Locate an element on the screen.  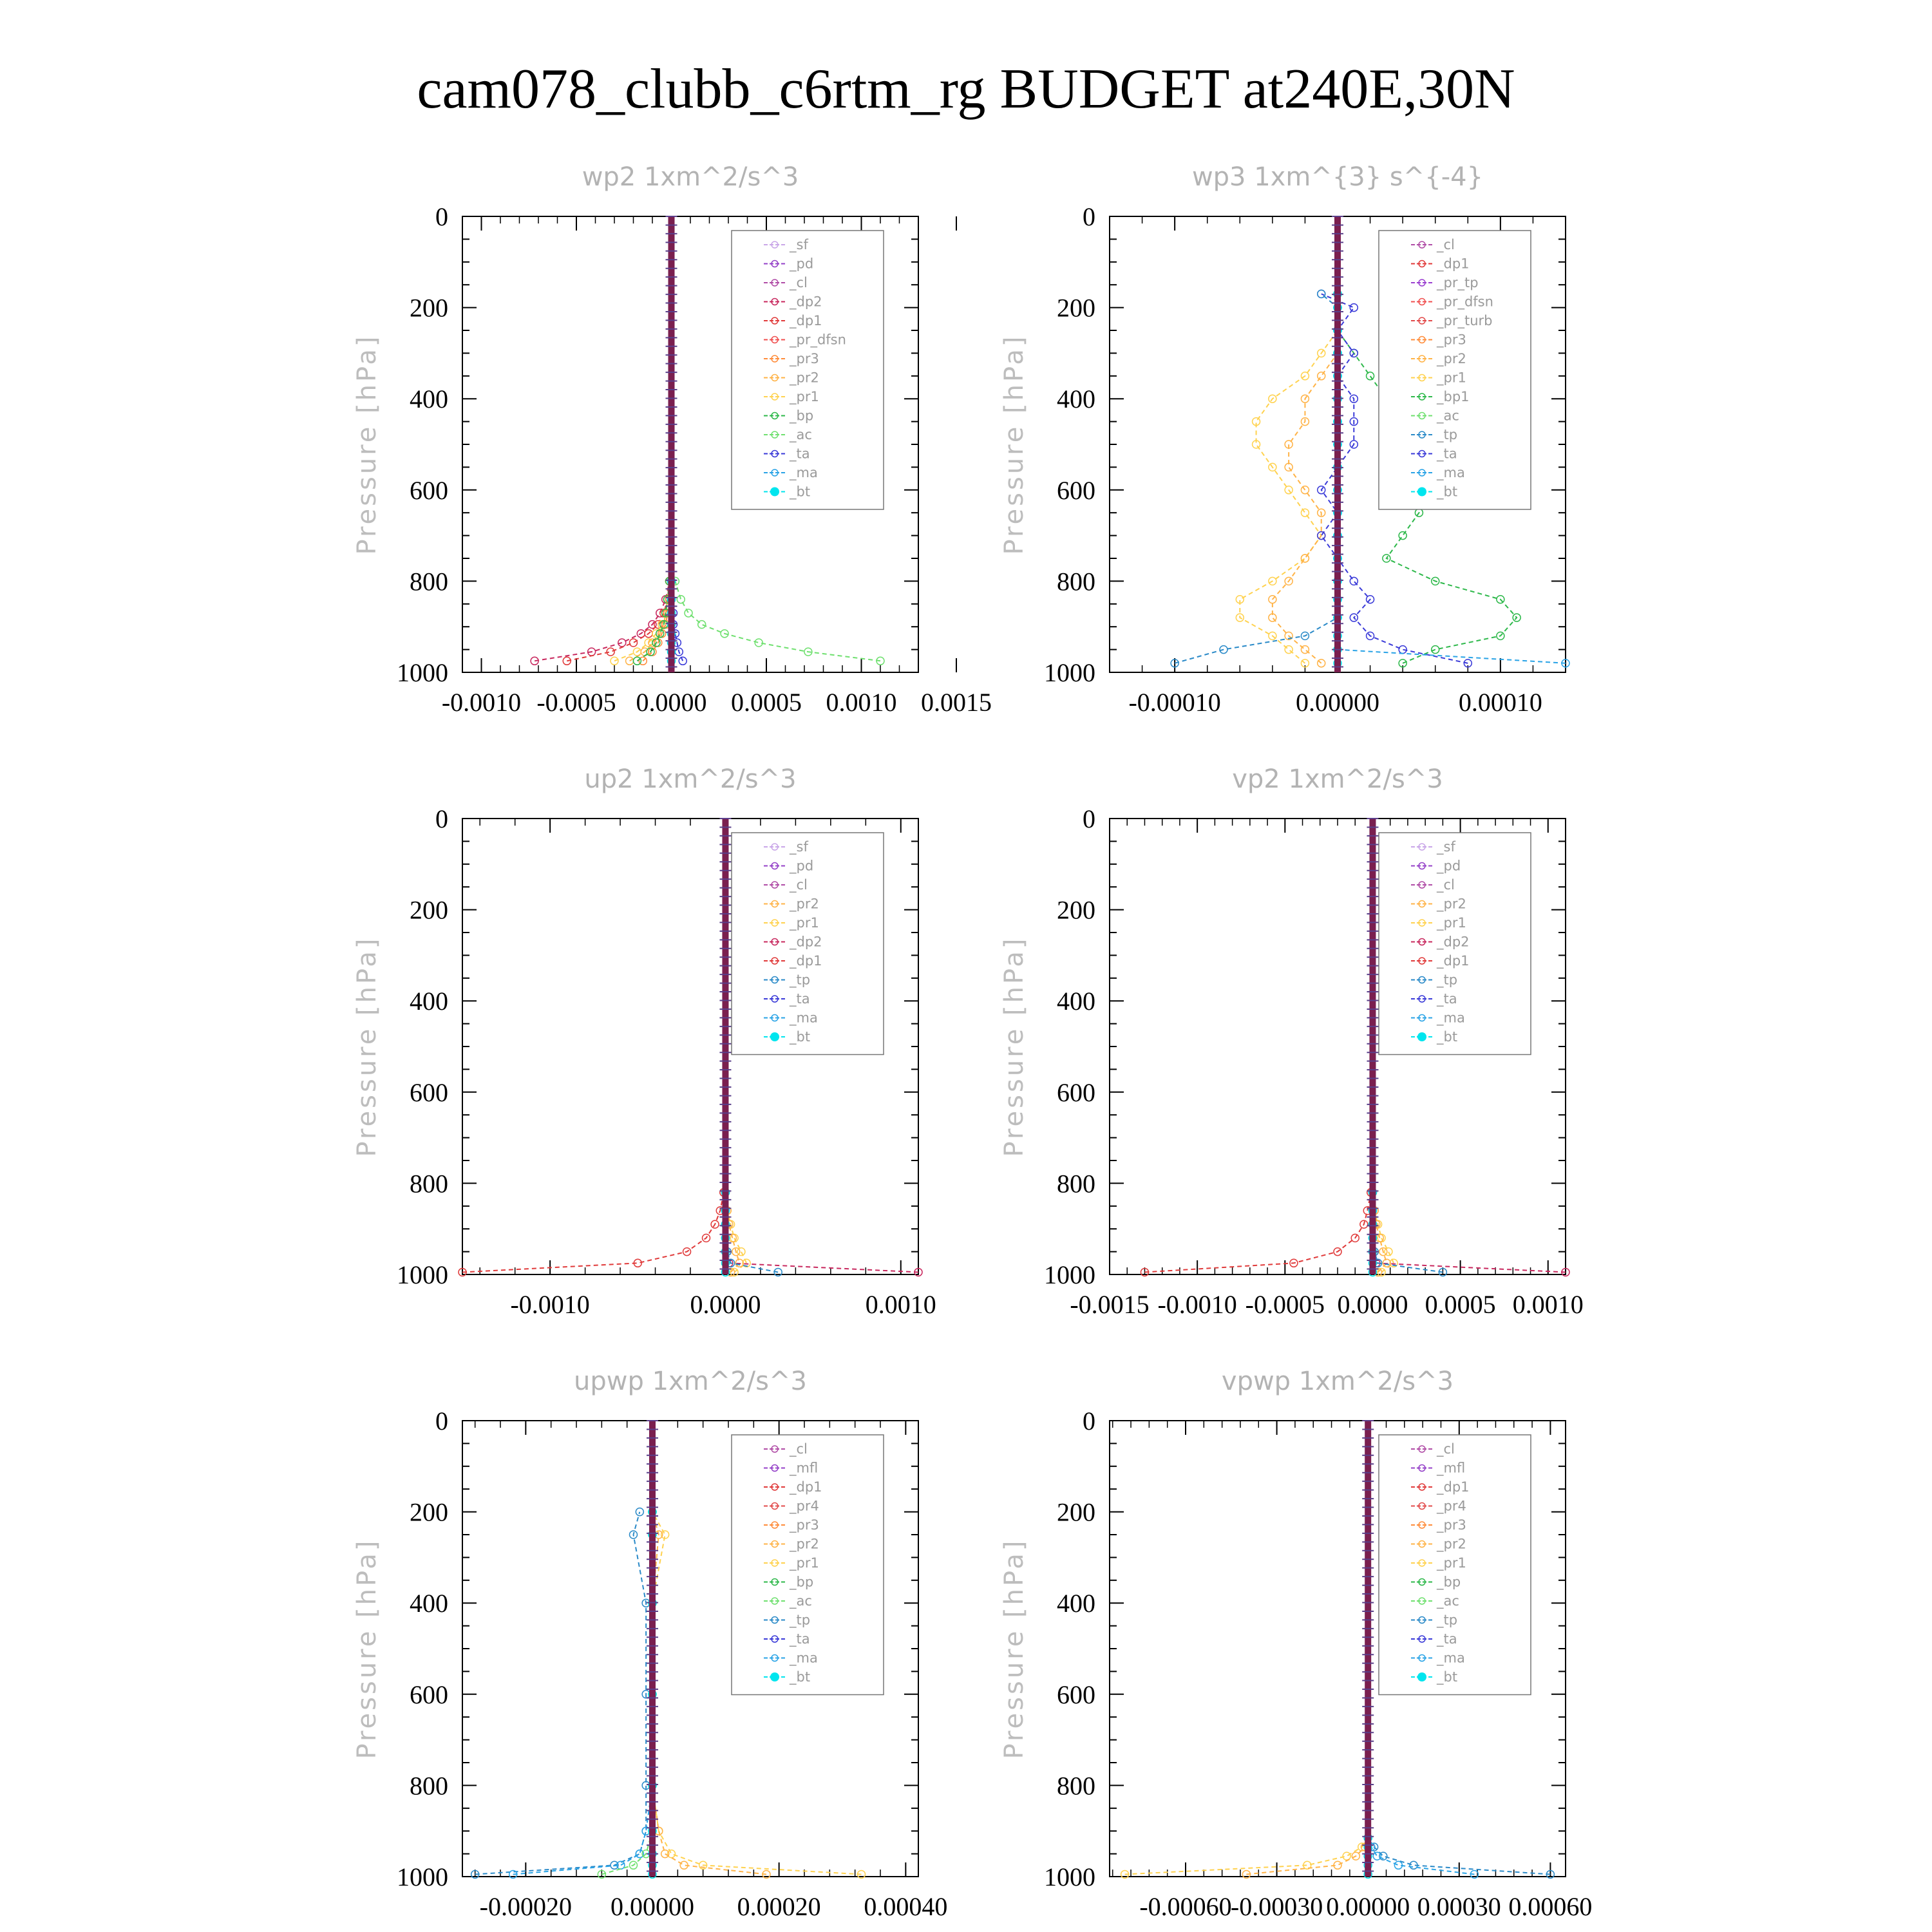
x-tick-label: 0.00030 is located at coordinates (1459, 1907).